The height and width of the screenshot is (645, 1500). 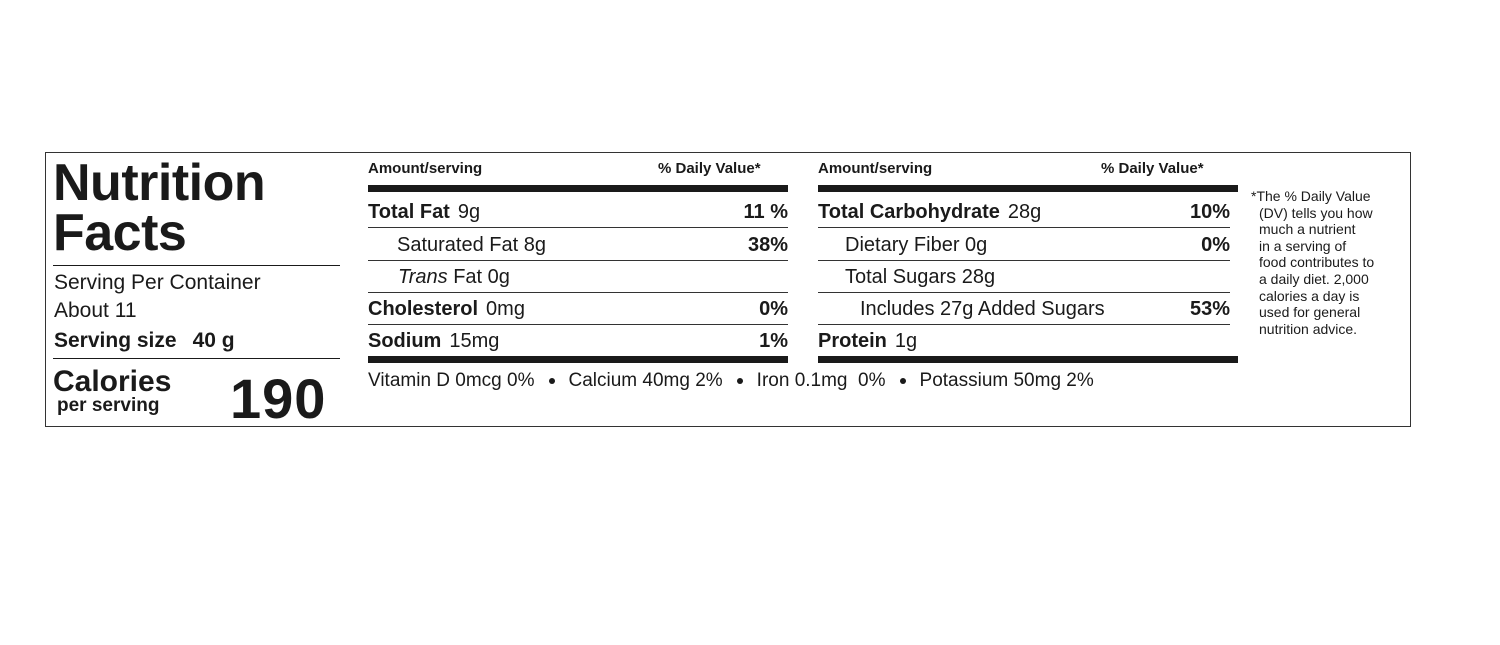 I want to click on row: Total Sugars 28g, so click(x=1024, y=277).